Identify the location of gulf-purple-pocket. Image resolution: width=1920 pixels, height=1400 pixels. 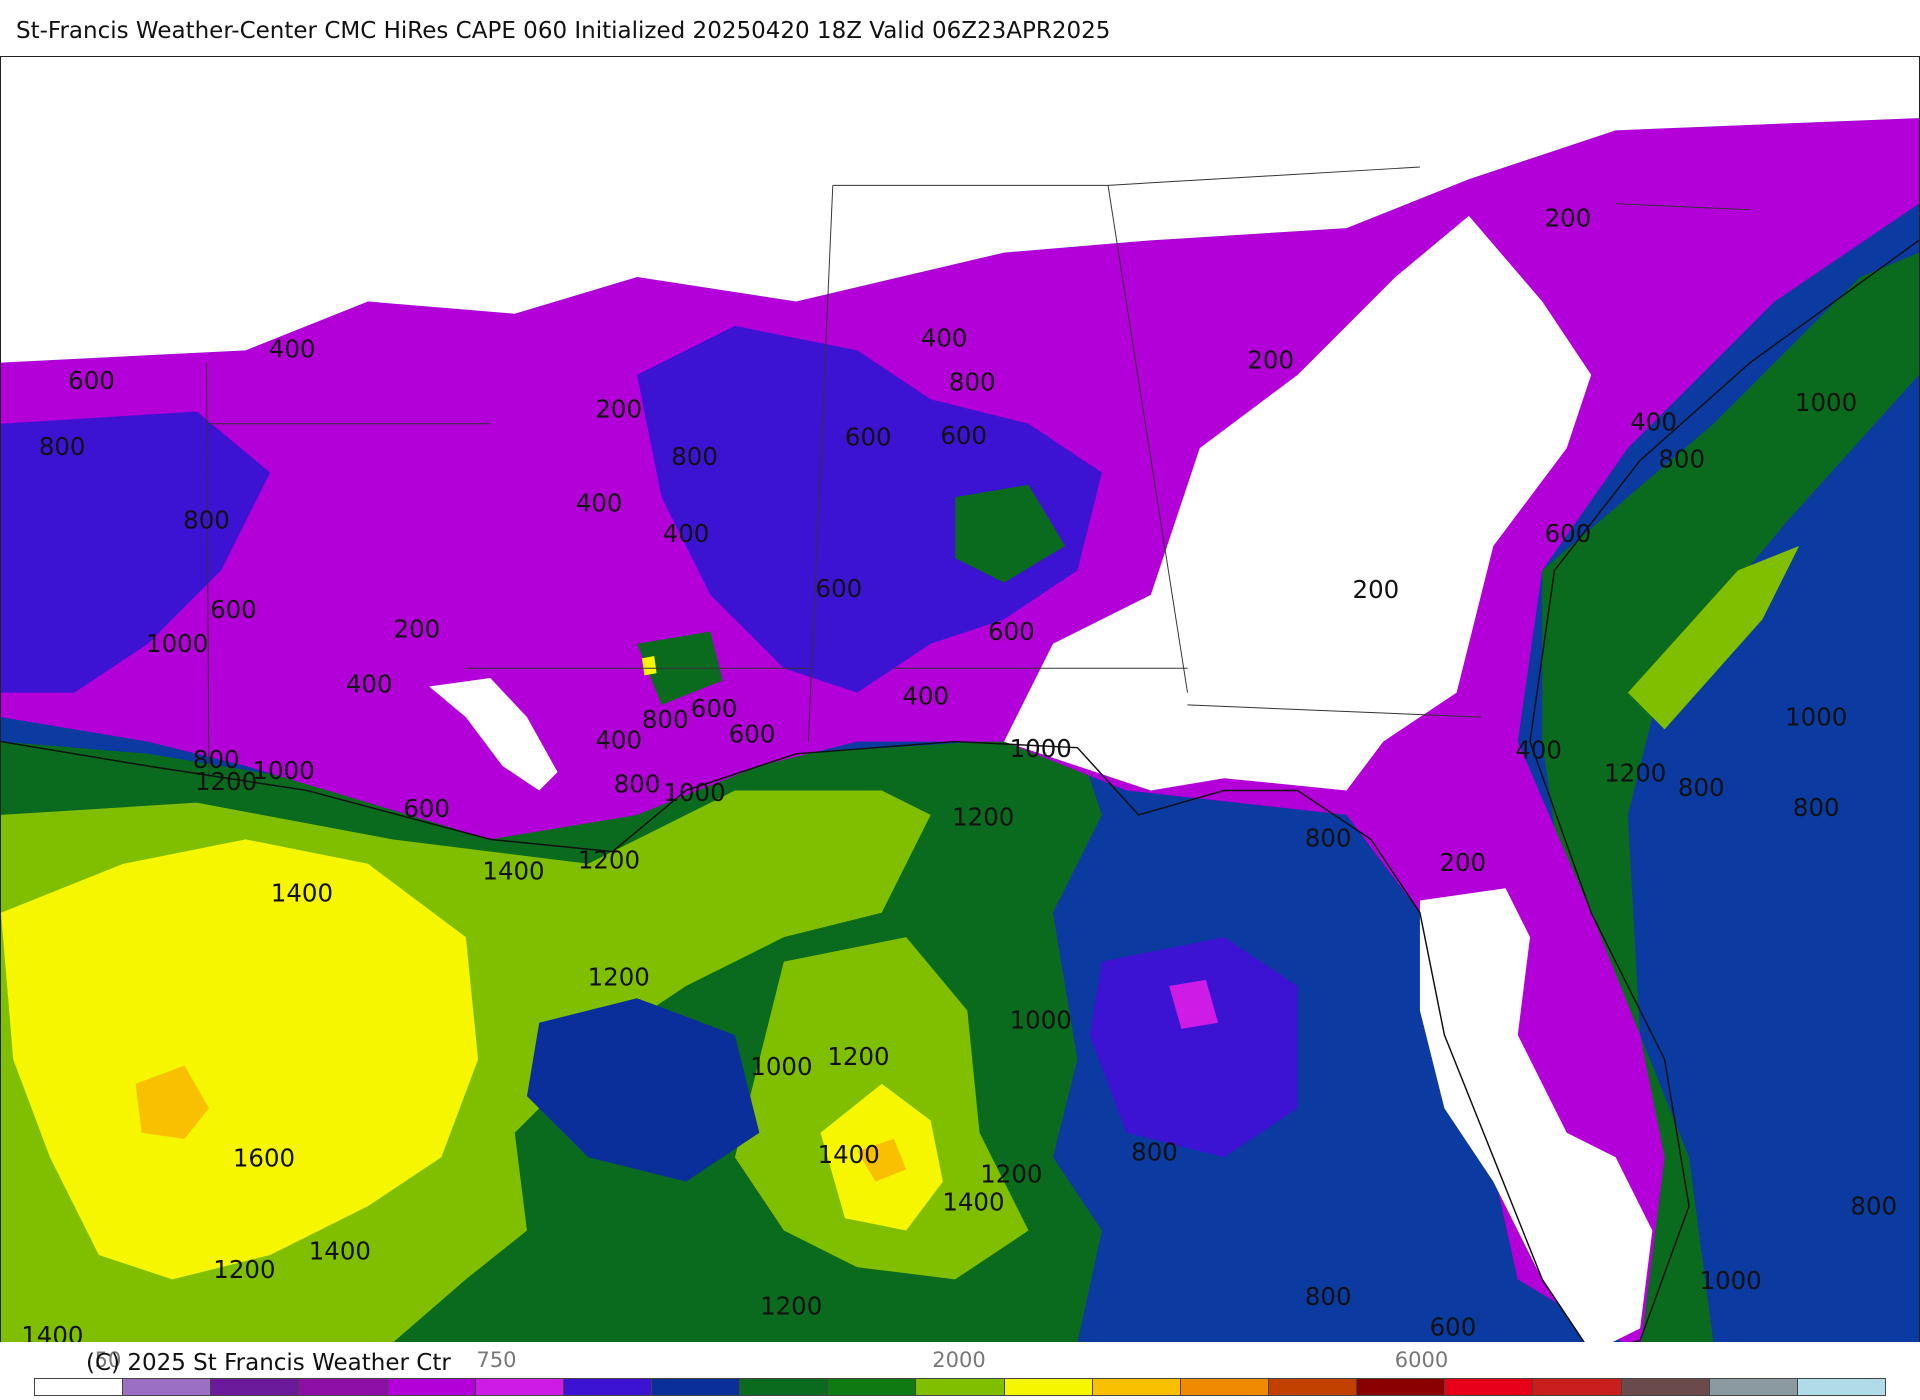
(1193, 1047).